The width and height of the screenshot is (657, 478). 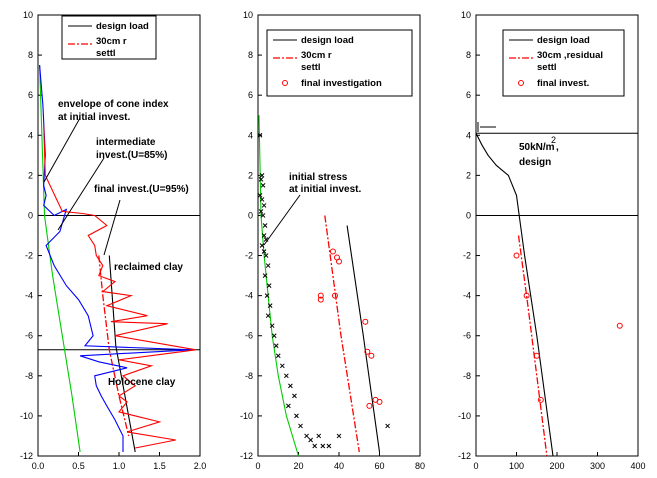 I want to click on x-tick-label: 80, so click(x=420, y=466).